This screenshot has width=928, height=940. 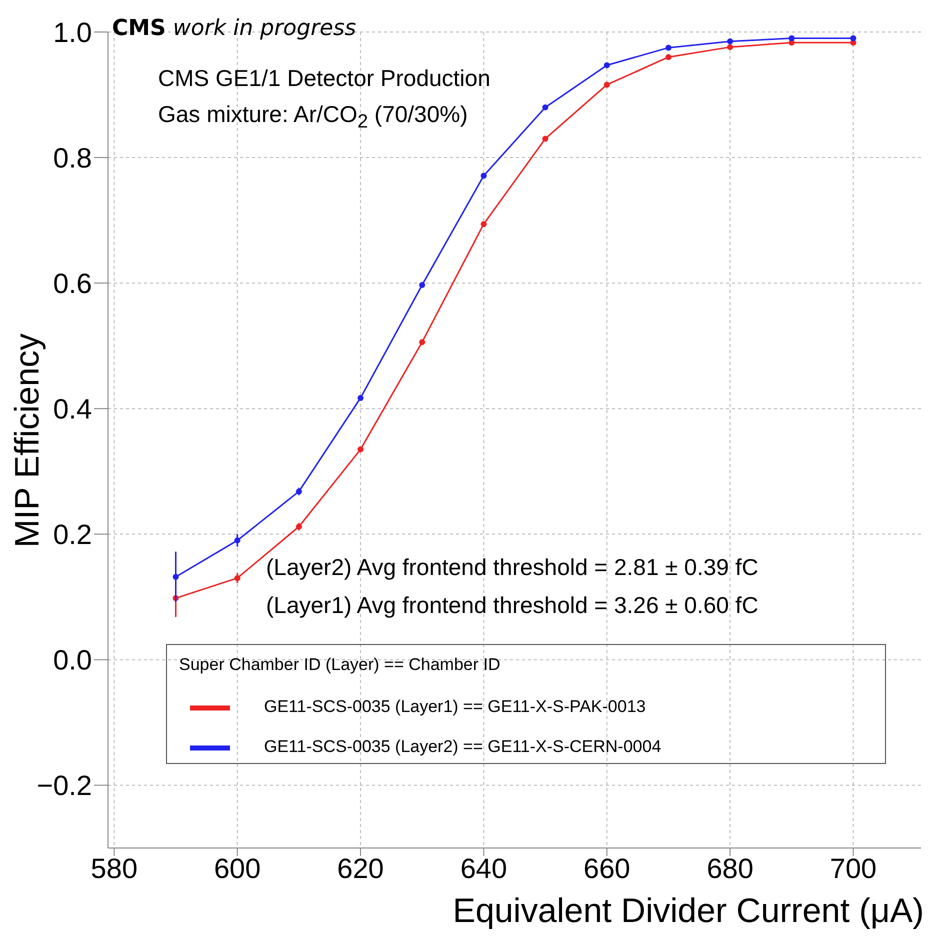 I want to click on x-tick-label: 660, so click(x=607, y=868).